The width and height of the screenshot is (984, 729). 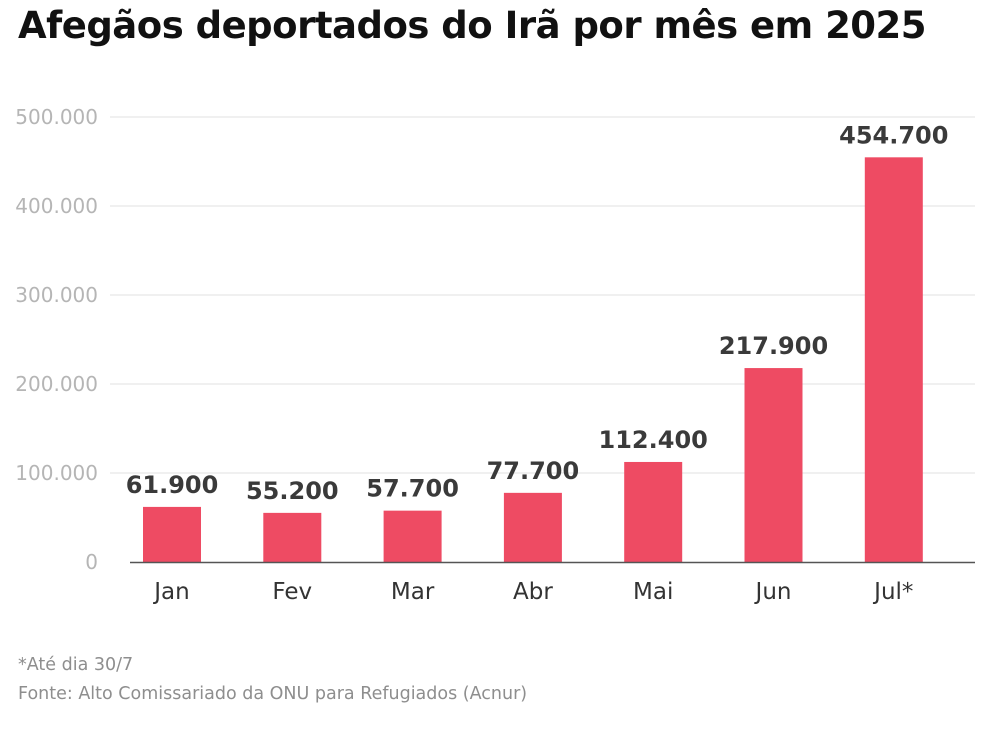 What do you see at coordinates (413, 592) in the screenshot?
I see `x-tick-label: Mar` at bounding box center [413, 592].